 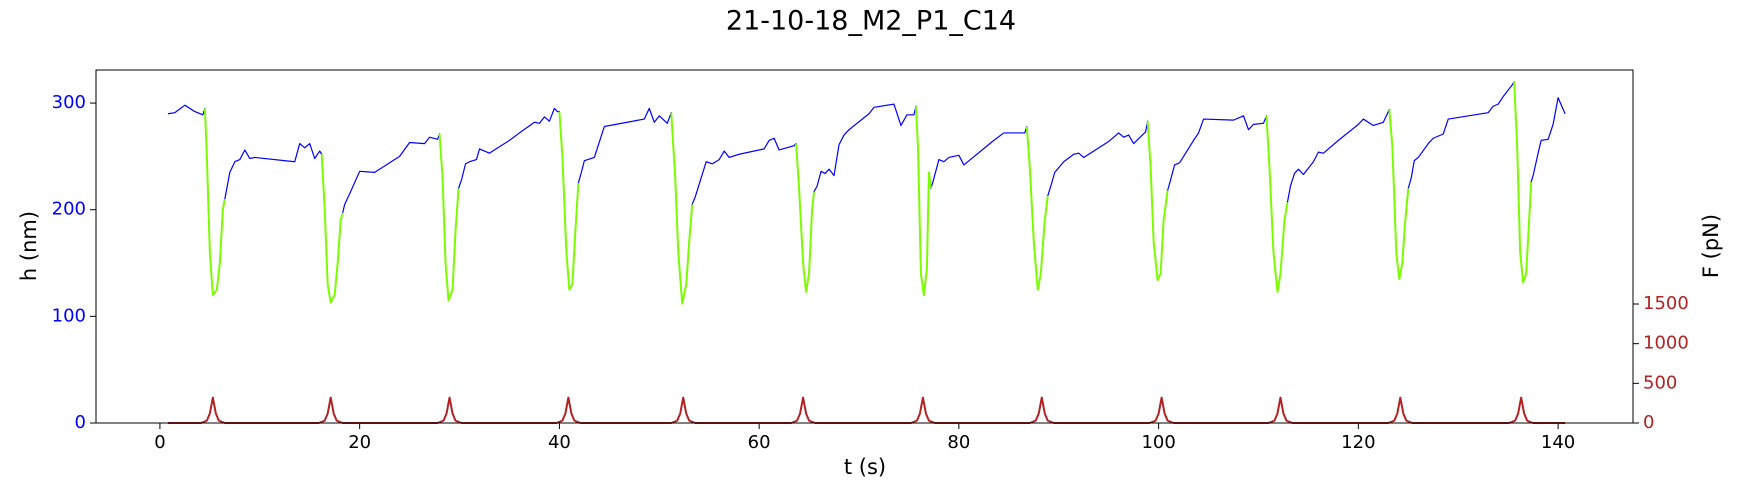 I want to click on y2-axis-label: F (pN), so click(x=1711, y=246).